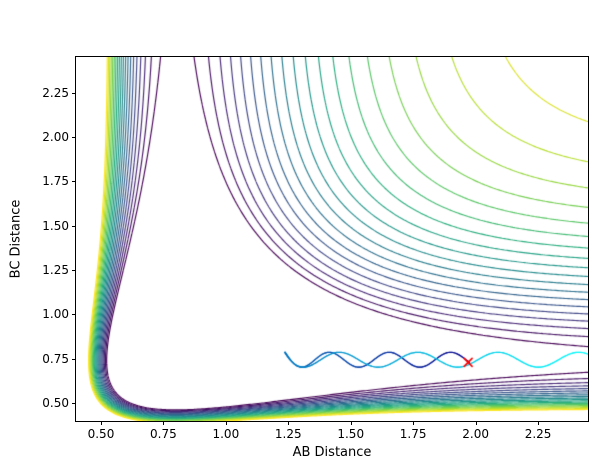 The width and height of the screenshot is (611, 468). Describe the element at coordinates (101, 434) in the screenshot. I see `x-tick-label: 0.50` at that location.